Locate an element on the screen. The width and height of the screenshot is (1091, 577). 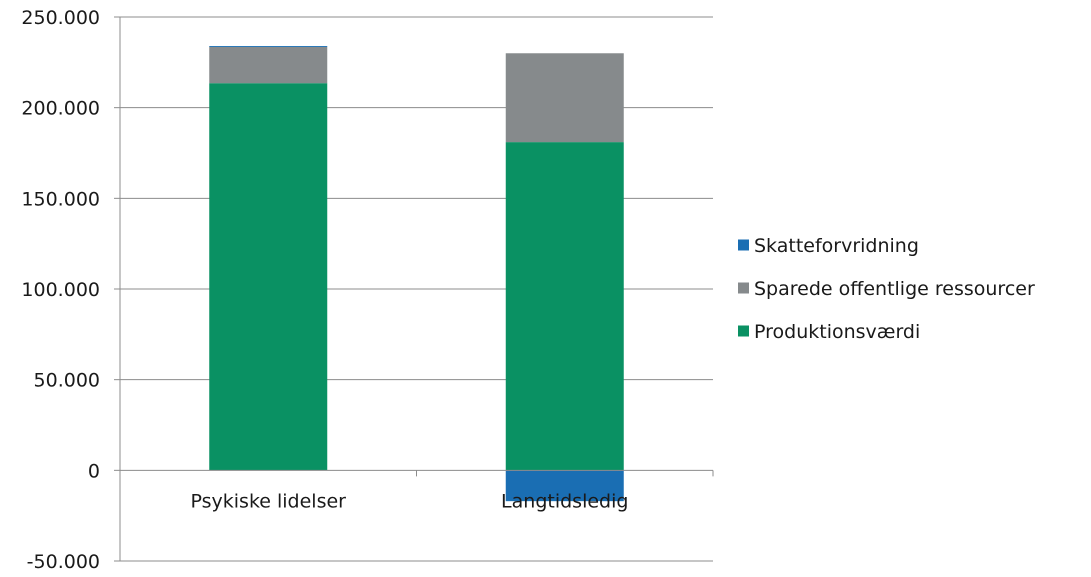
y-tick-label: 200.000 is located at coordinates (60, 109).